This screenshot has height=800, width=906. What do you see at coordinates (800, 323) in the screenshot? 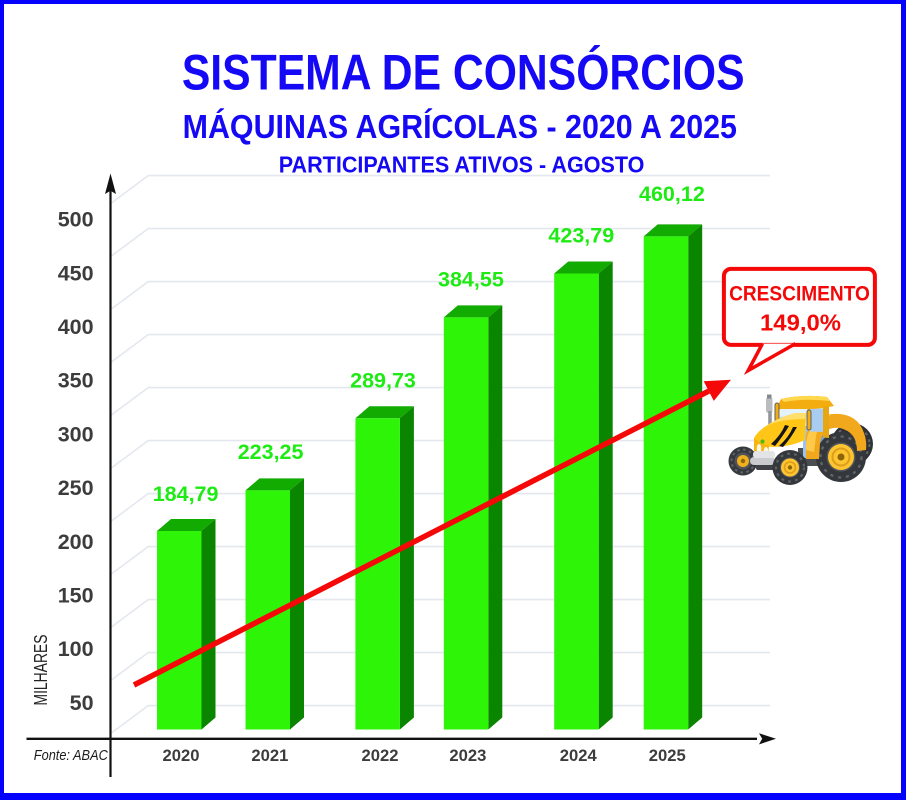
I see `svg-text: 149,0%` at bounding box center [800, 323].